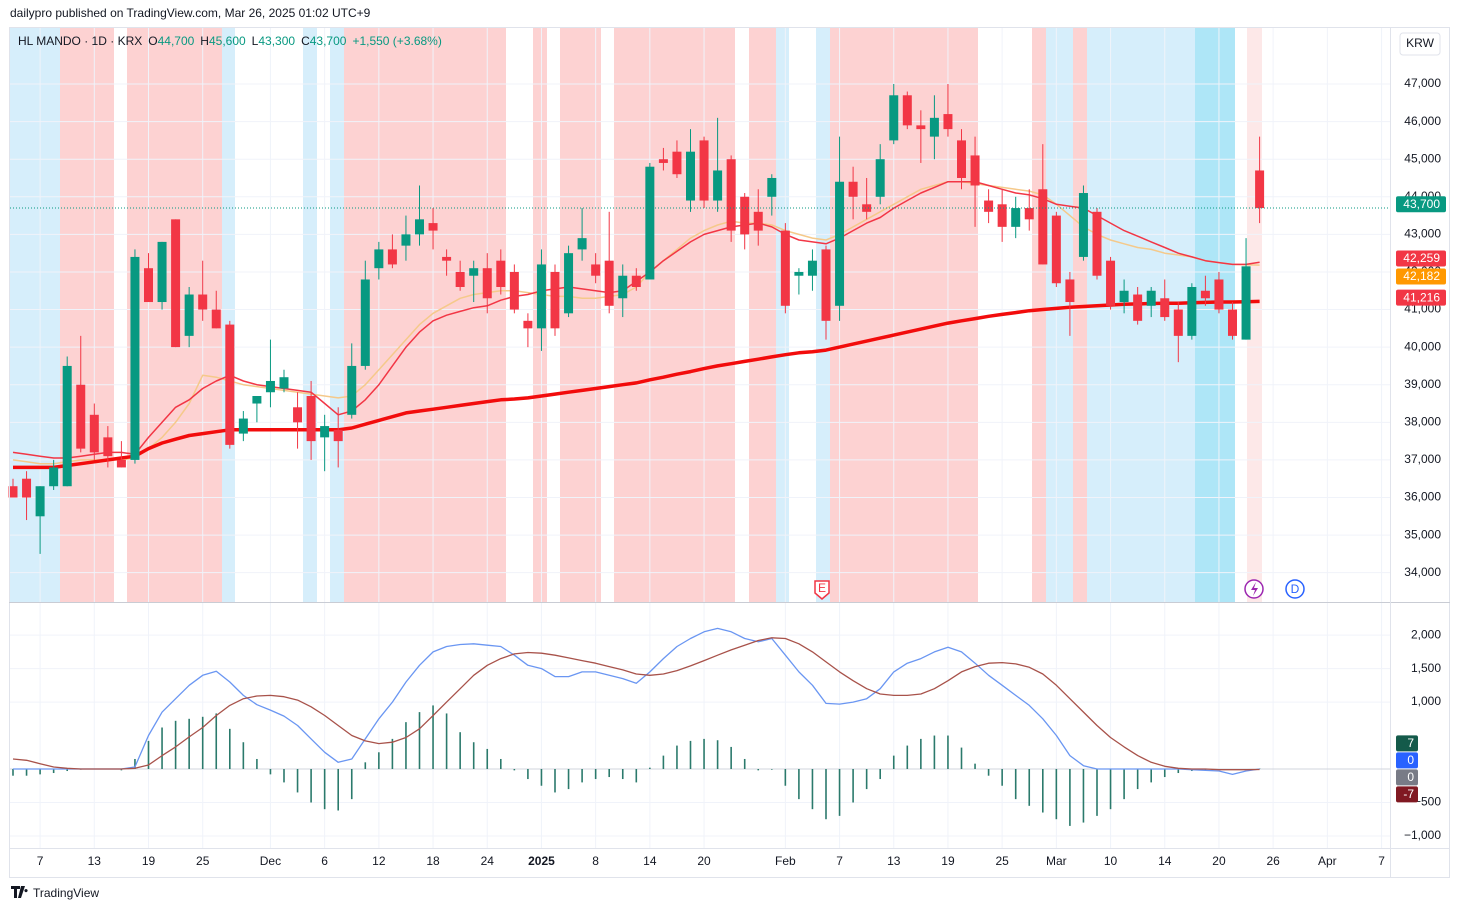 This screenshot has height=912, width=1460. Describe the element at coordinates (80, 41) in the screenshot. I see `symbol: HL MANDO · 1D · KRX` at that location.